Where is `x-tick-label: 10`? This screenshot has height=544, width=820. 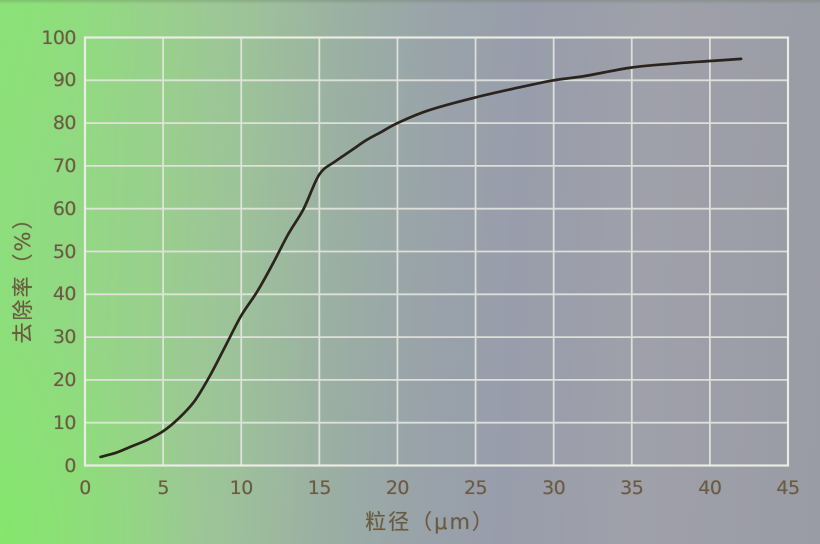 x-tick-label: 10 is located at coordinates (241, 488).